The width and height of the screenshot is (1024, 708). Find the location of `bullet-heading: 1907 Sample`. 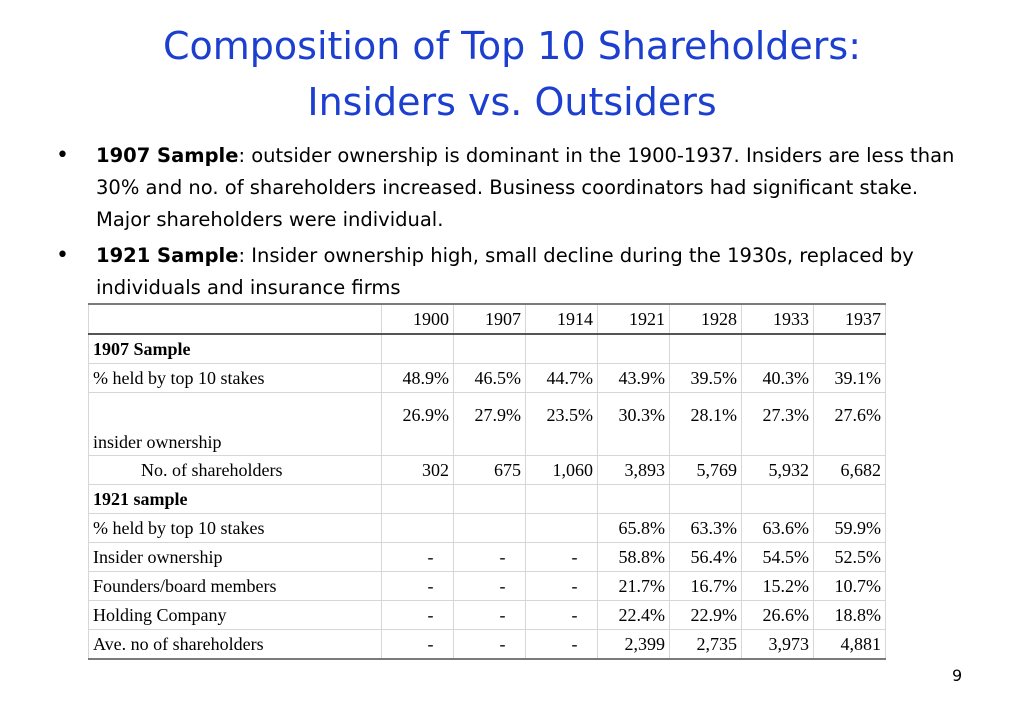

bullet-heading: 1907 Sample is located at coordinates (167, 155).